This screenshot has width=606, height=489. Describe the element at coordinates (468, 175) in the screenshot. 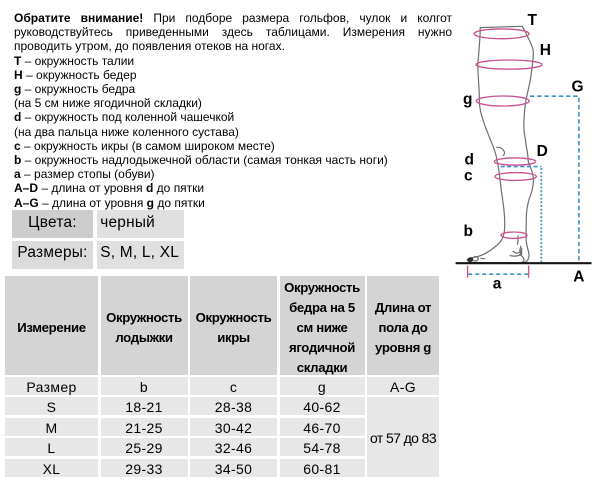

I see `svg-text: c` at that location.